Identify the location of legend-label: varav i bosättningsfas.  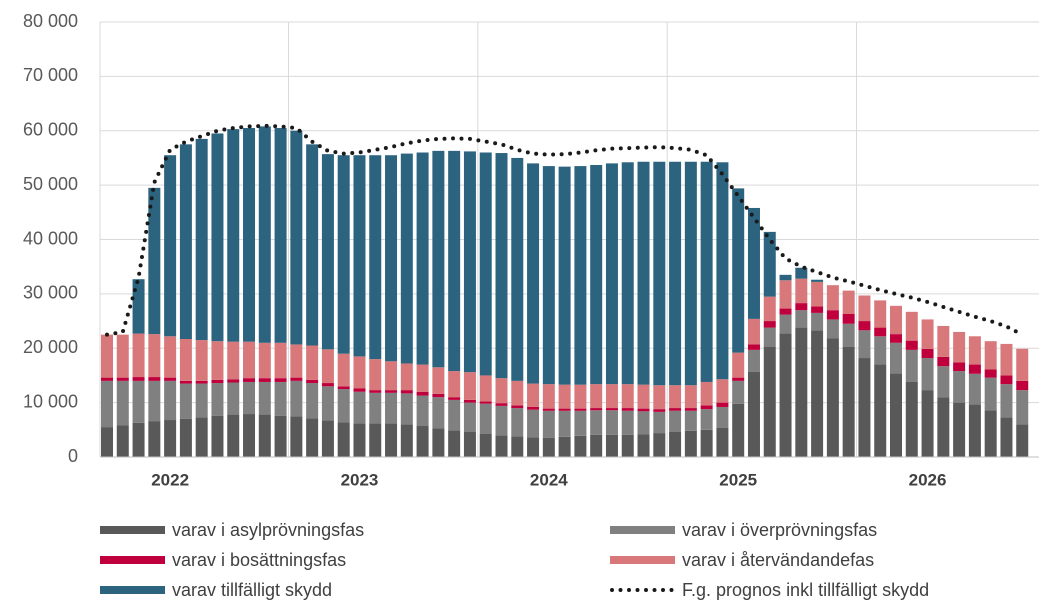
(259, 560).